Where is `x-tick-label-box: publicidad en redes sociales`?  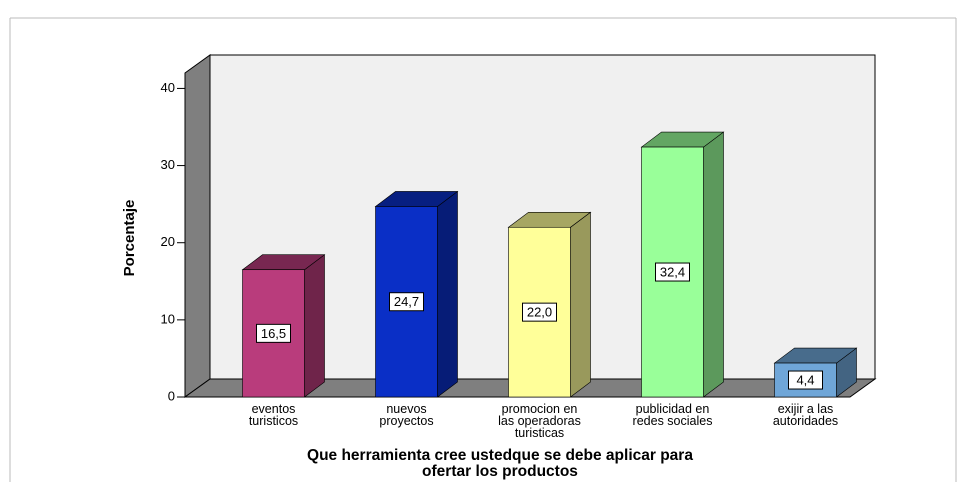 x-tick-label-box: publicidad en redes sociales is located at coordinates (672, 415).